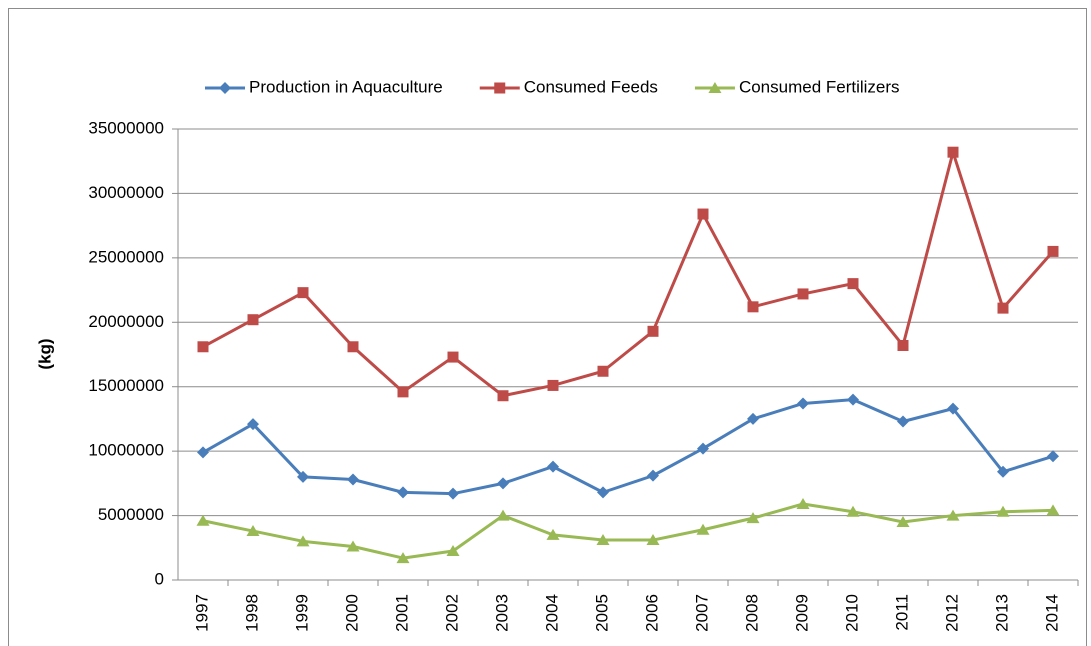 The width and height of the screenshot is (1091, 646). What do you see at coordinates (851, 613) in the screenshot?
I see `x-tick-label: 2010` at bounding box center [851, 613].